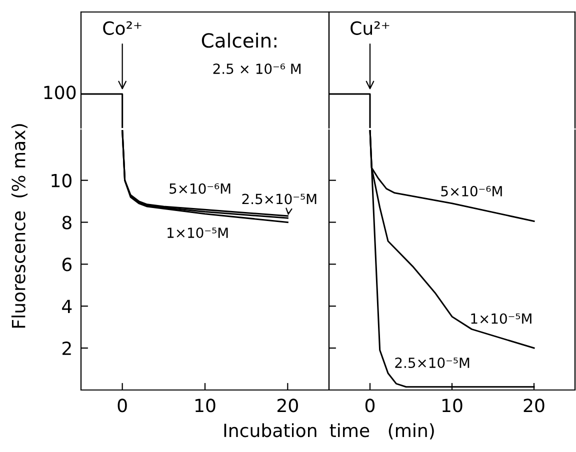  I want to click on text: 100, so click(60, 93).